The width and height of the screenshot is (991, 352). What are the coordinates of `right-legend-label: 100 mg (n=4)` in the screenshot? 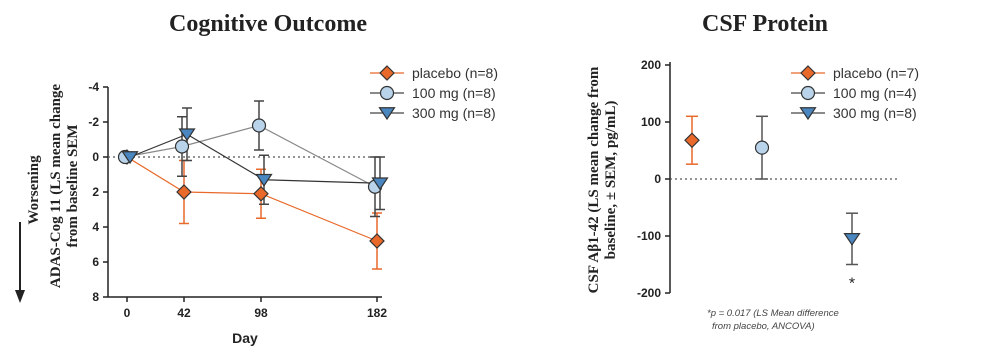 It's located at (875, 93).